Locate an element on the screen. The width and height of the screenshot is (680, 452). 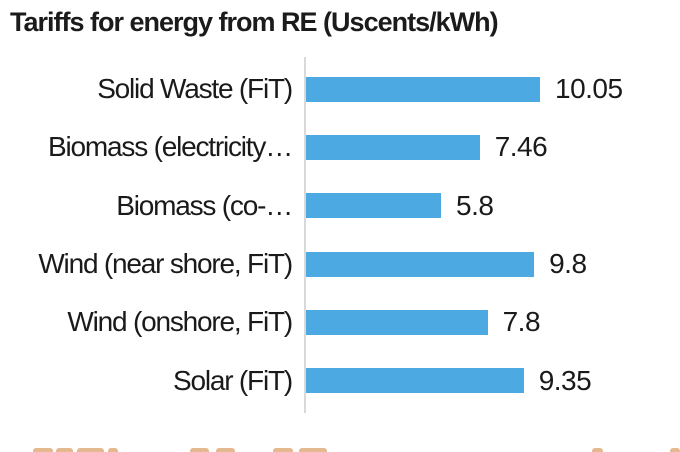
chart-row: Solid Waste (FiT) 10.05 is located at coordinates (340, 89).